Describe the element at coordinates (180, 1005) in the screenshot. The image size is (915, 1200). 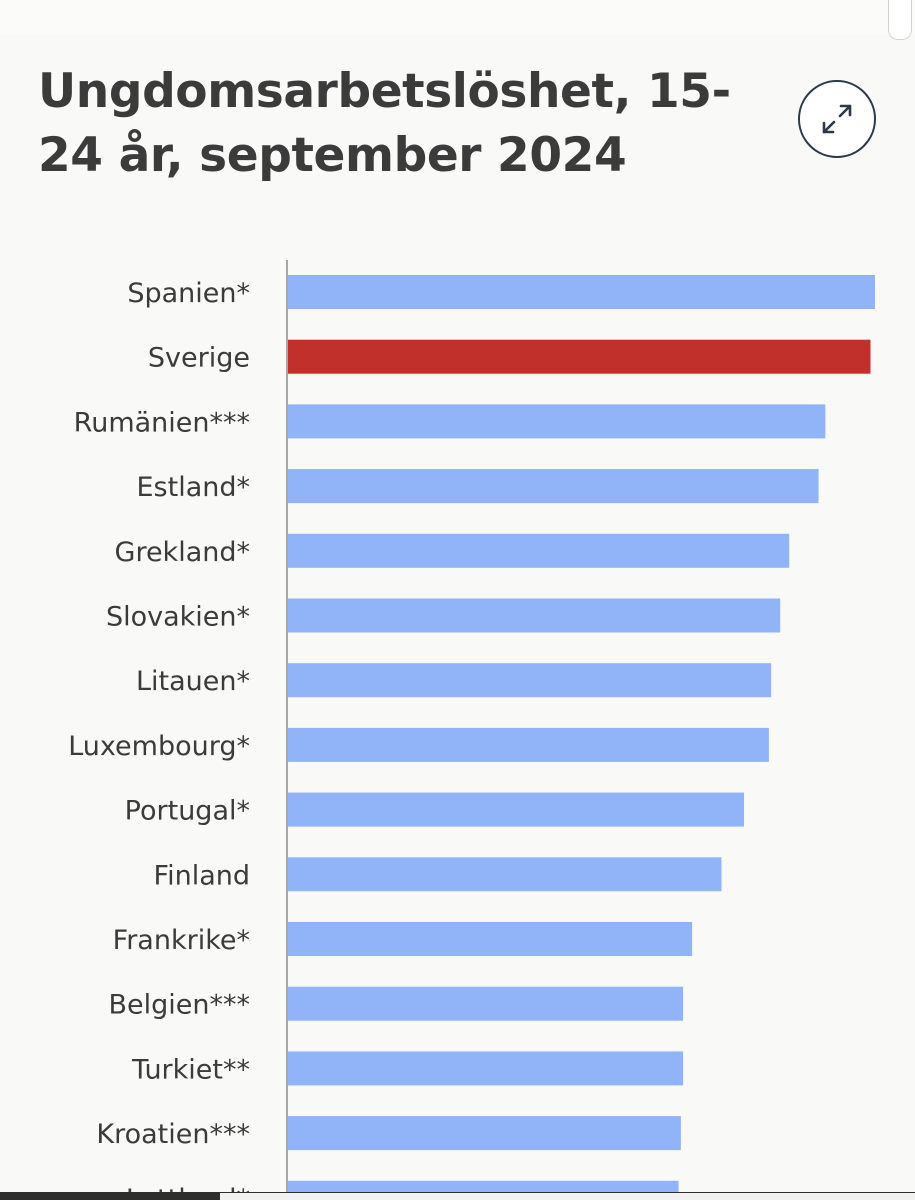
I see `category-label: Belgien***` at that location.